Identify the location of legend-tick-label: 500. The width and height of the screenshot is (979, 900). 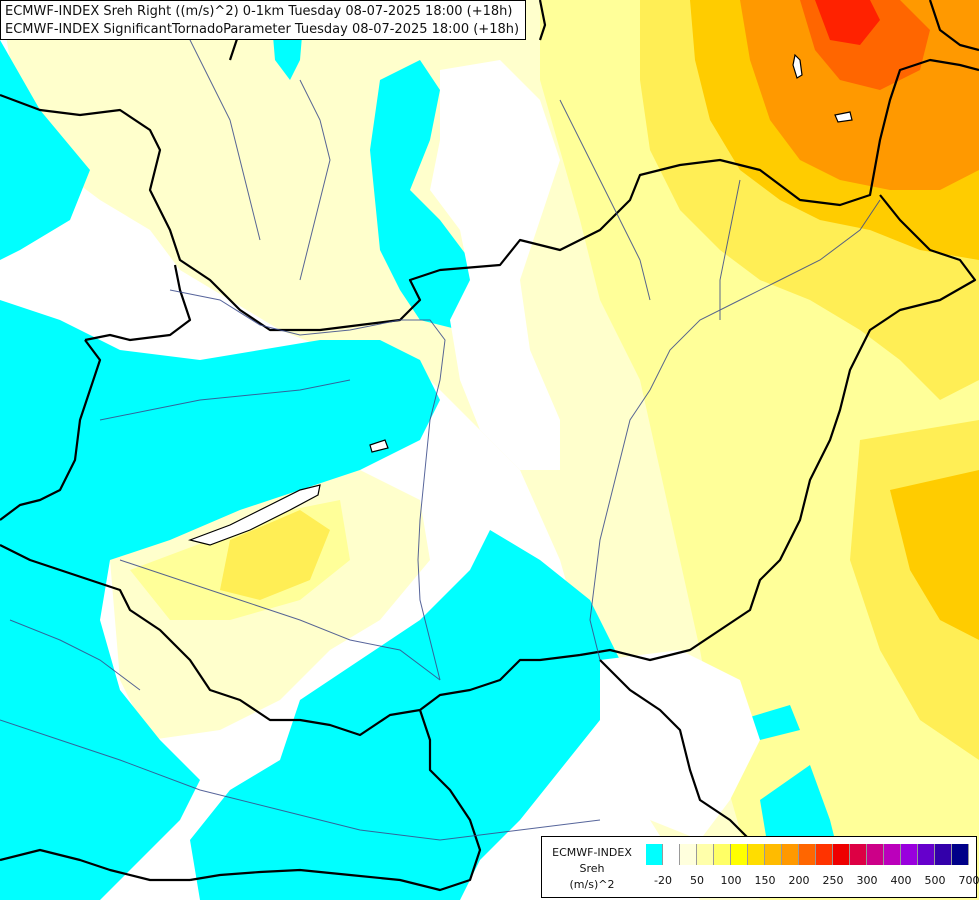
(935, 880).